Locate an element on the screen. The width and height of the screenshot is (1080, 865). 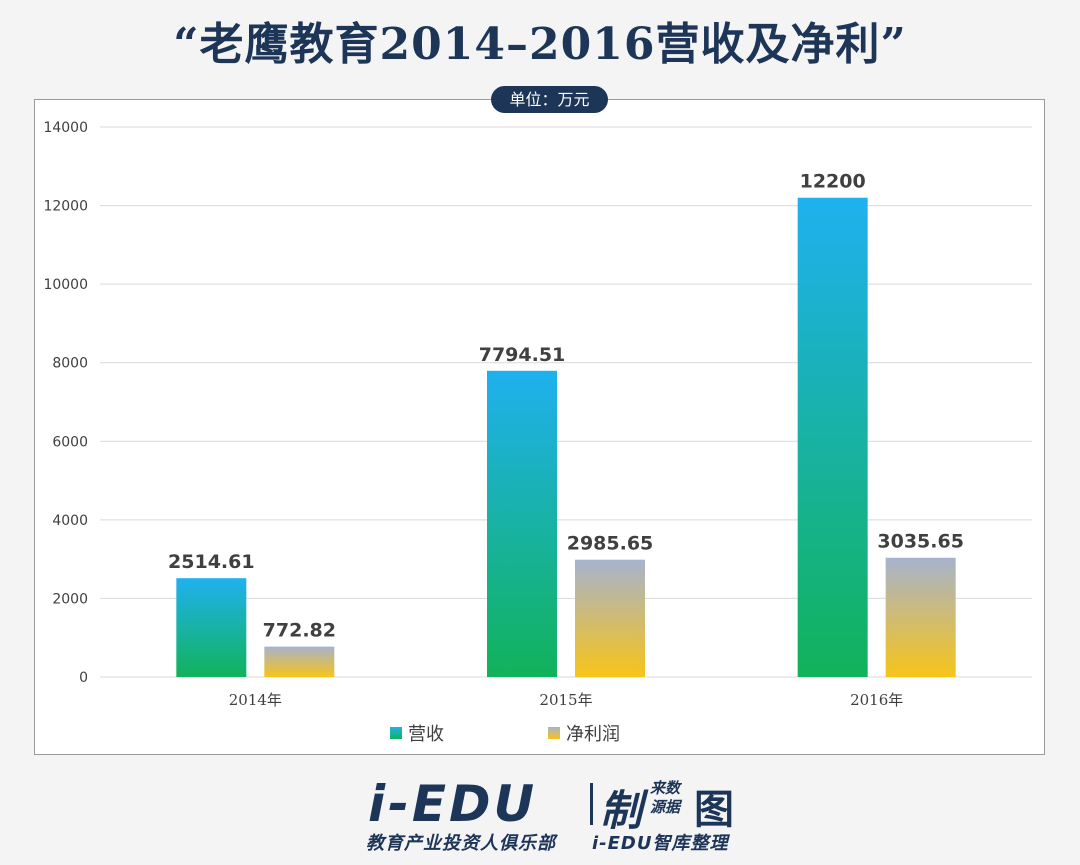
brand-subtitle-left: 教育产业投资人俱乐部 is located at coordinates (461, 843).